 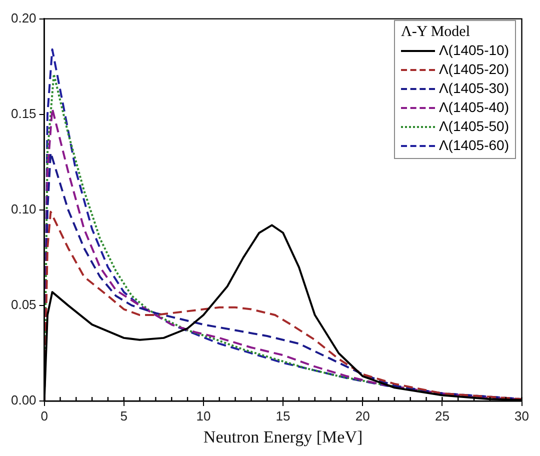 I want to click on x-tick-label: 5, so click(x=124, y=416).